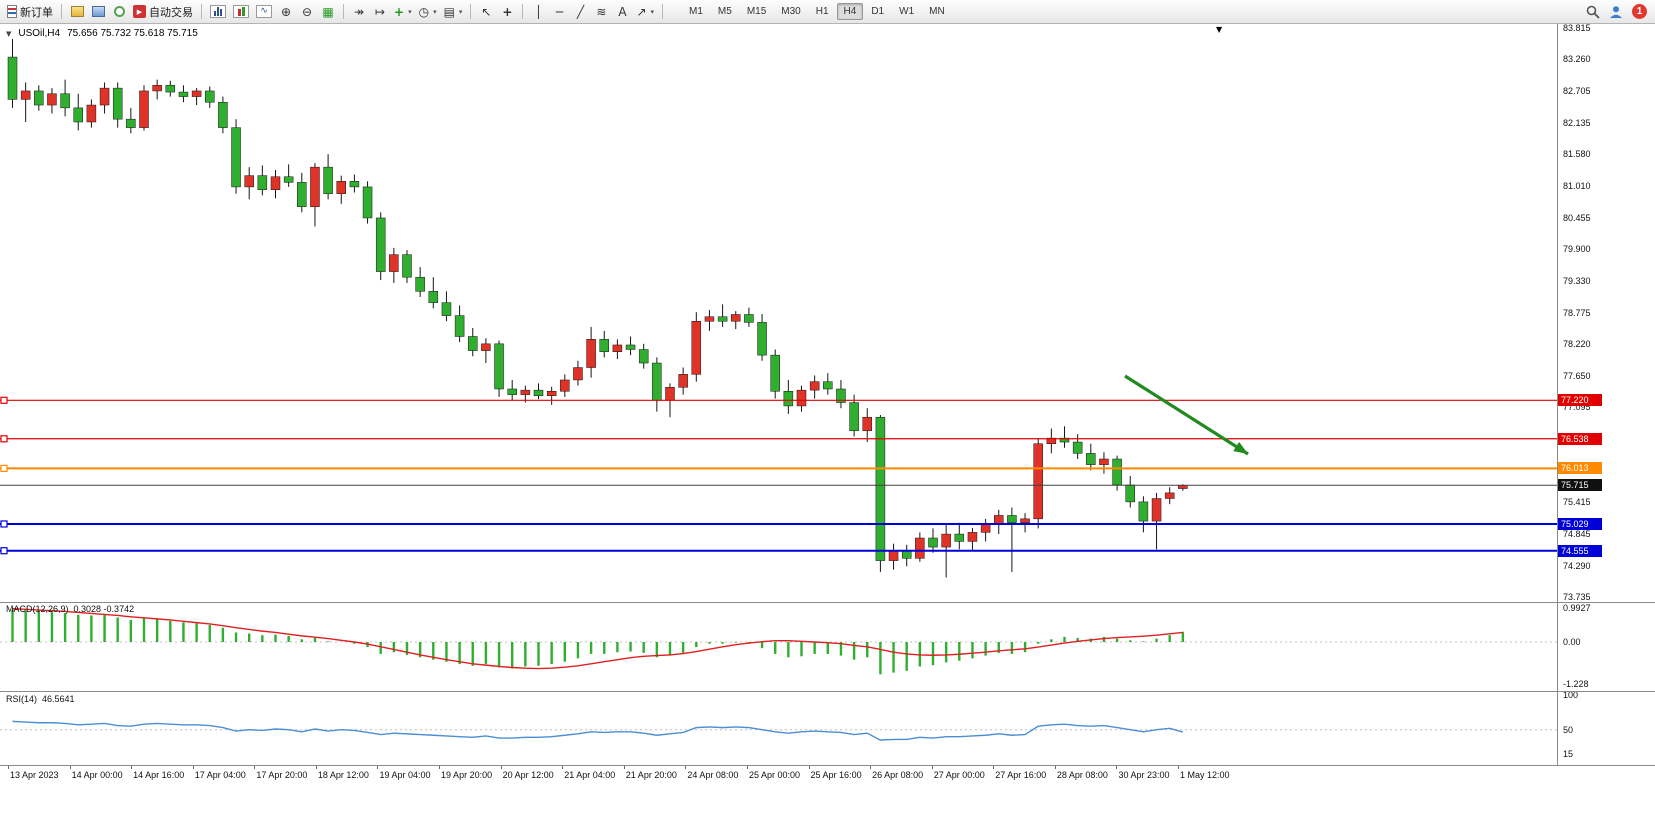  Describe the element at coordinates (1082, 775) in the screenshot. I see `date-axis-label: 28 Apr 08:00` at that location.